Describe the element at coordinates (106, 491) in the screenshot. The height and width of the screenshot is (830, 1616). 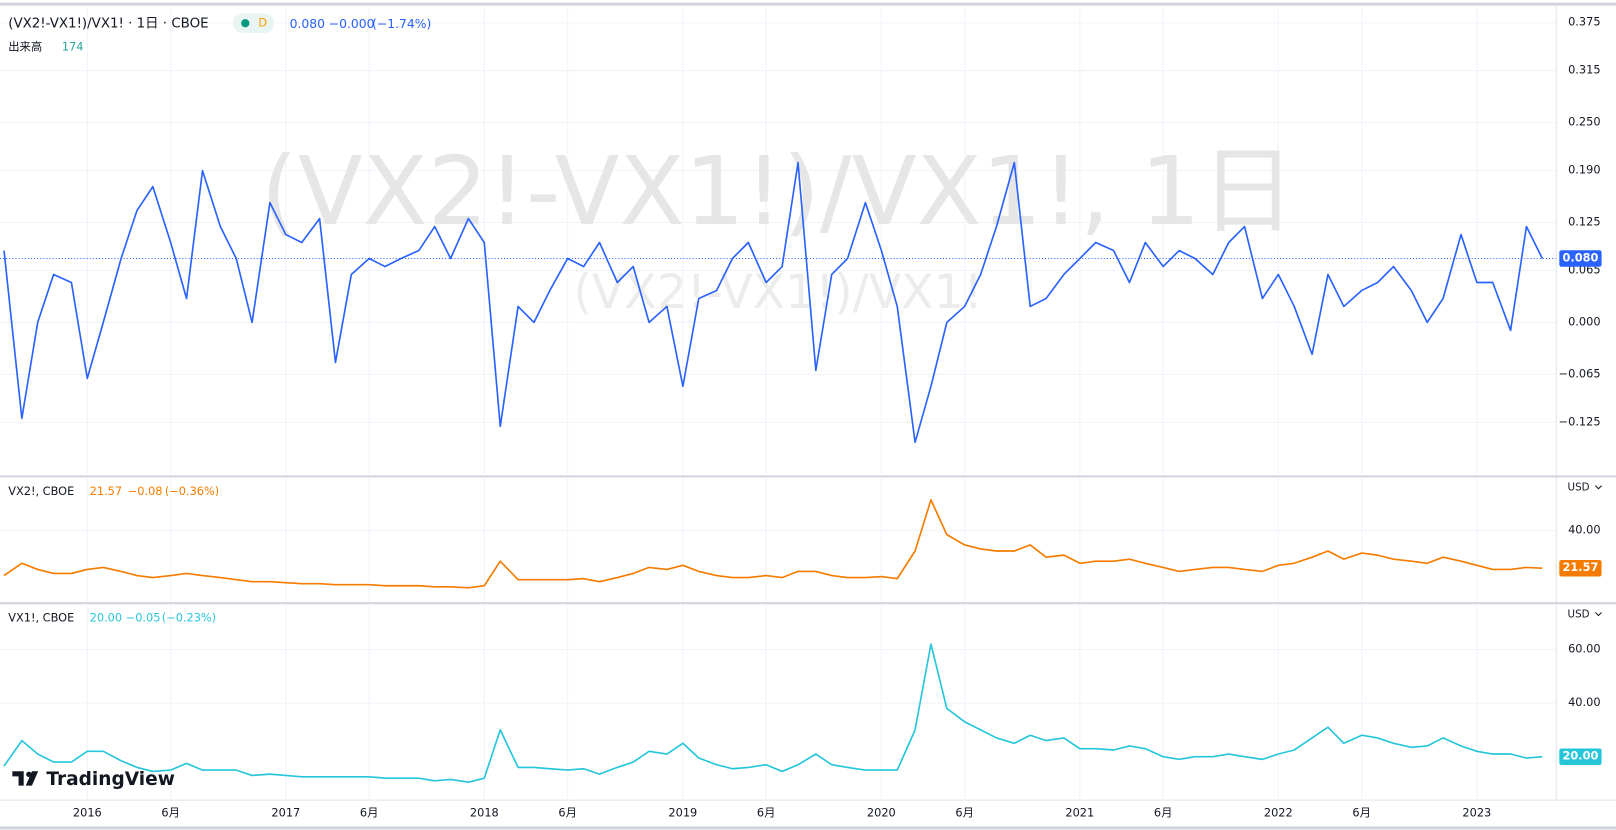
I see `legend-last: 21.57` at that location.